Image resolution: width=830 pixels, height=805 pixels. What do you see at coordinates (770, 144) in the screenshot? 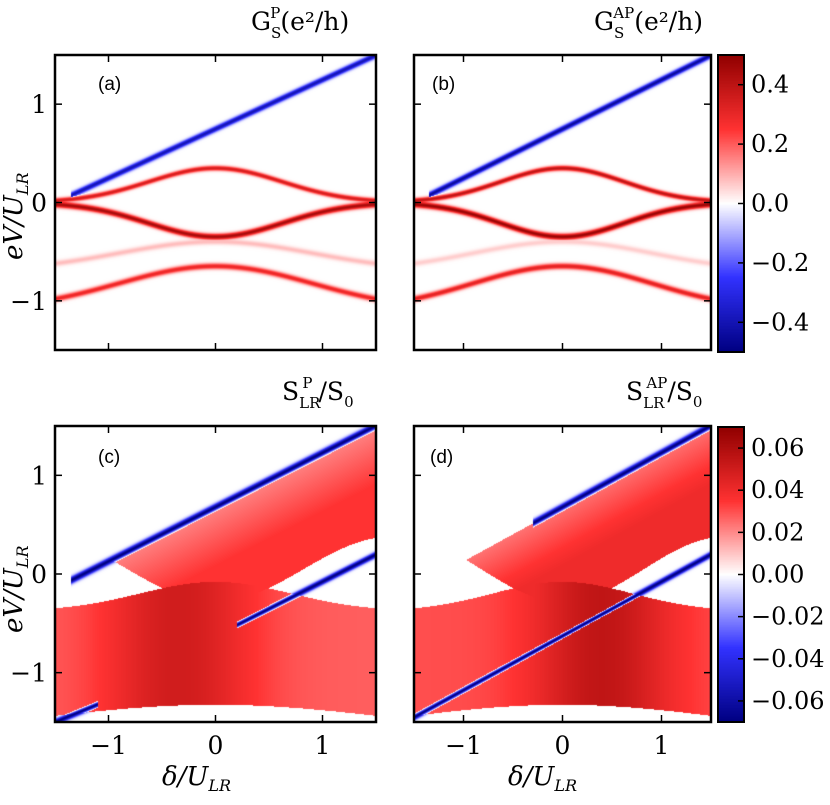
I see `colorbar-top-tick-label: 0.2` at bounding box center [770, 144].